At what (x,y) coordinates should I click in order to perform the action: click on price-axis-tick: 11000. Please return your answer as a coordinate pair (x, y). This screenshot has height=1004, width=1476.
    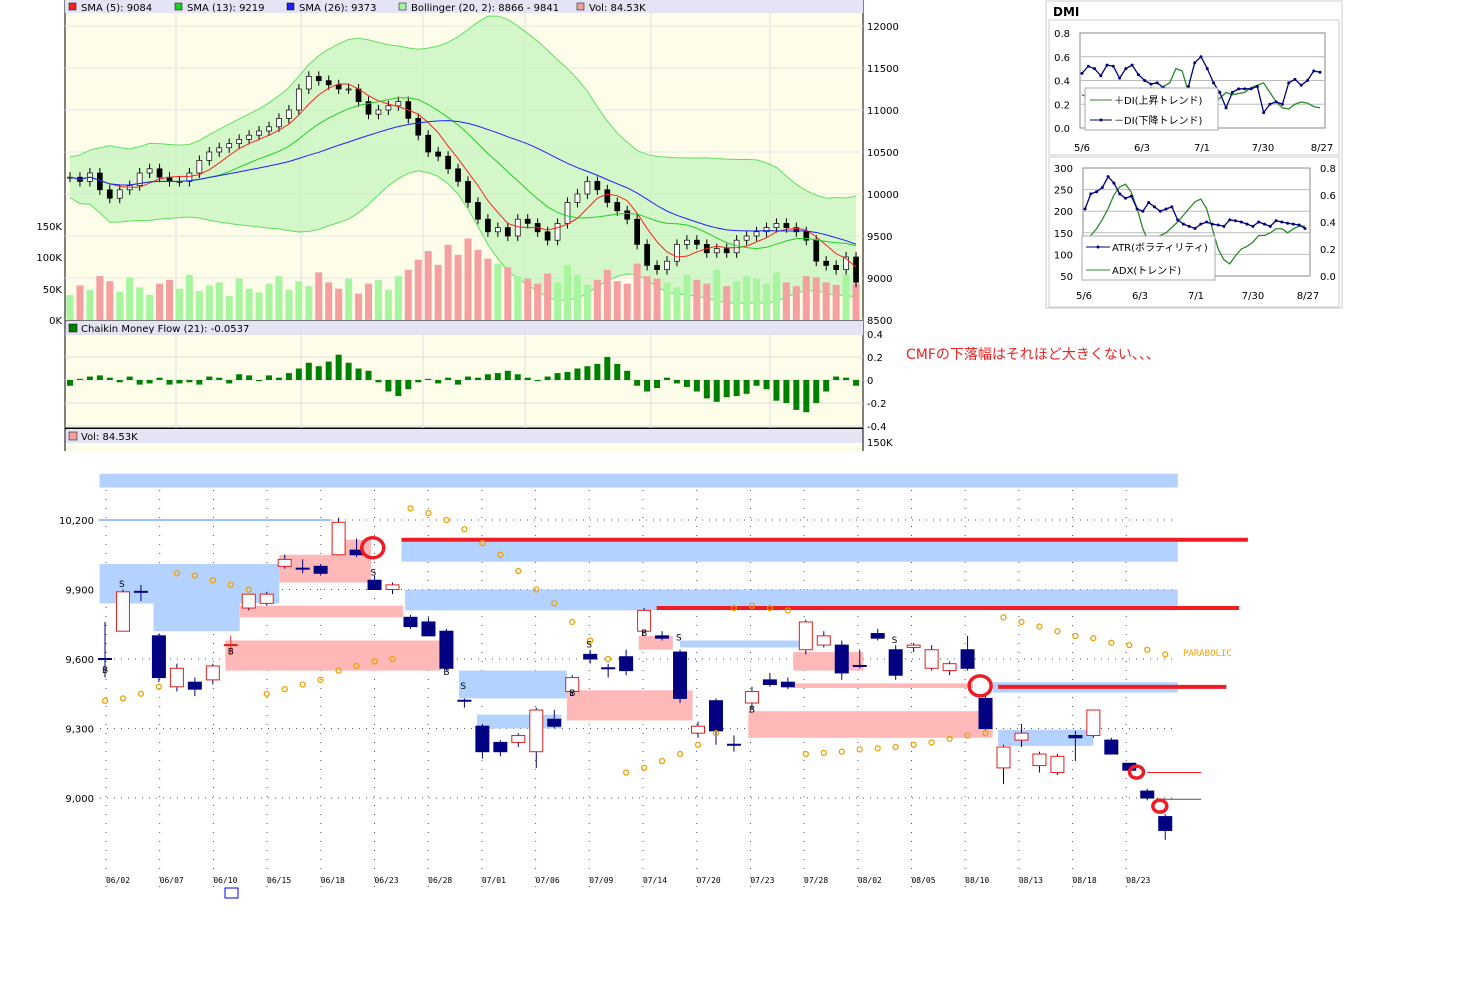
    Looking at the image, I should click on (883, 111).